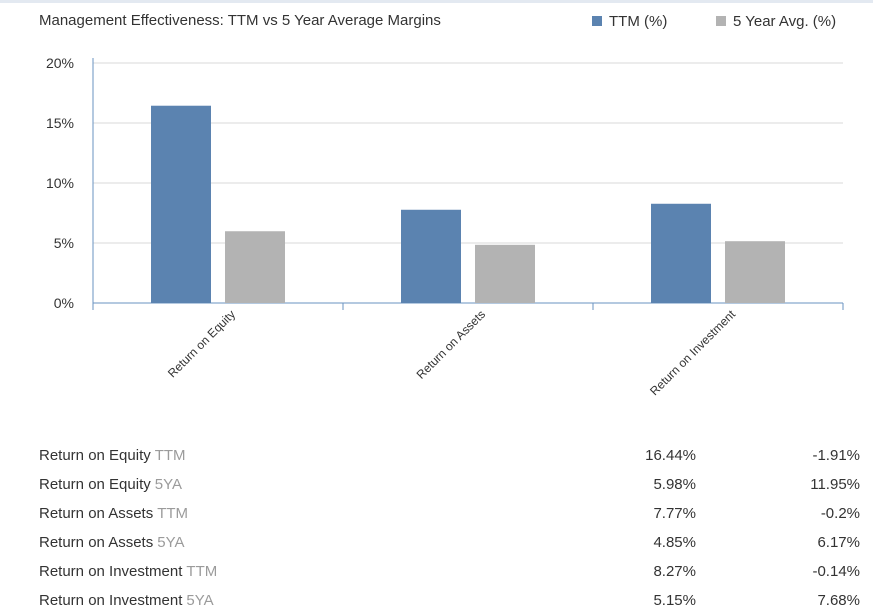 The width and height of the screenshot is (873, 615). Describe the element at coordinates (597, 21) in the screenshot. I see `legend-swatch-ttm` at that location.